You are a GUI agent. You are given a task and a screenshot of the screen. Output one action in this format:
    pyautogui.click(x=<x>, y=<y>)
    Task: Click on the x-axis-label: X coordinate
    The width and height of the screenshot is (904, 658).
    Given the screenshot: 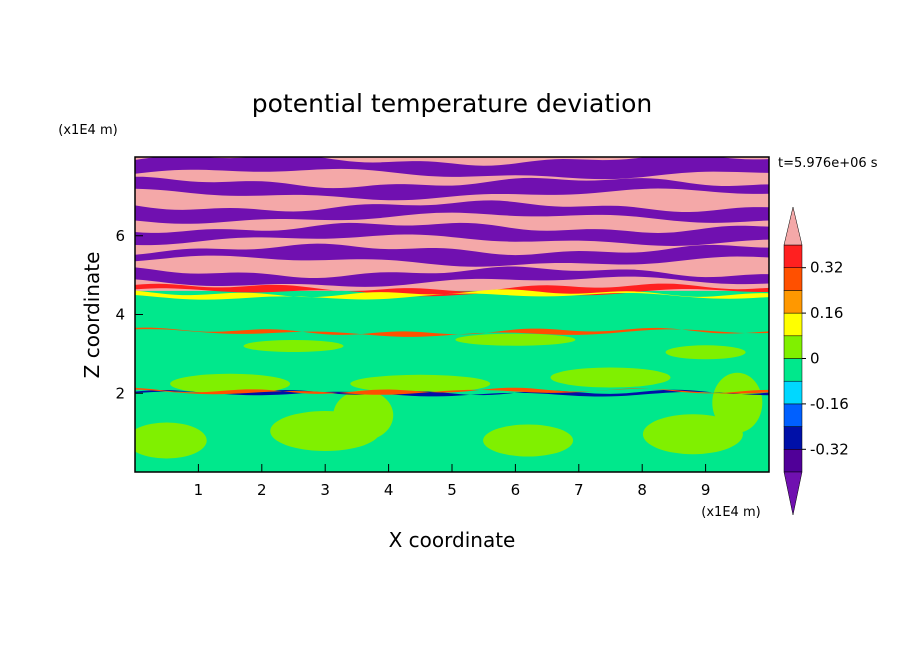 What is the action you would take?
    pyautogui.click(x=452, y=540)
    